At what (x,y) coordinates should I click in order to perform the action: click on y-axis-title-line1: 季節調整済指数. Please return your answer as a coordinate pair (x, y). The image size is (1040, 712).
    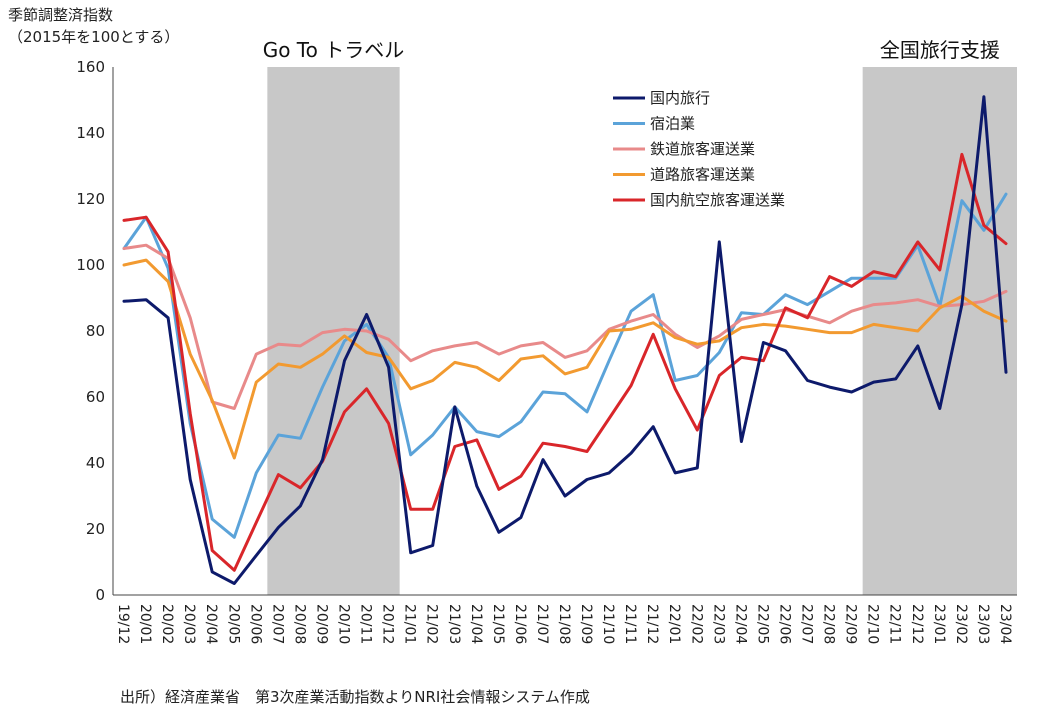
    Looking at the image, I should click on (61, 15).